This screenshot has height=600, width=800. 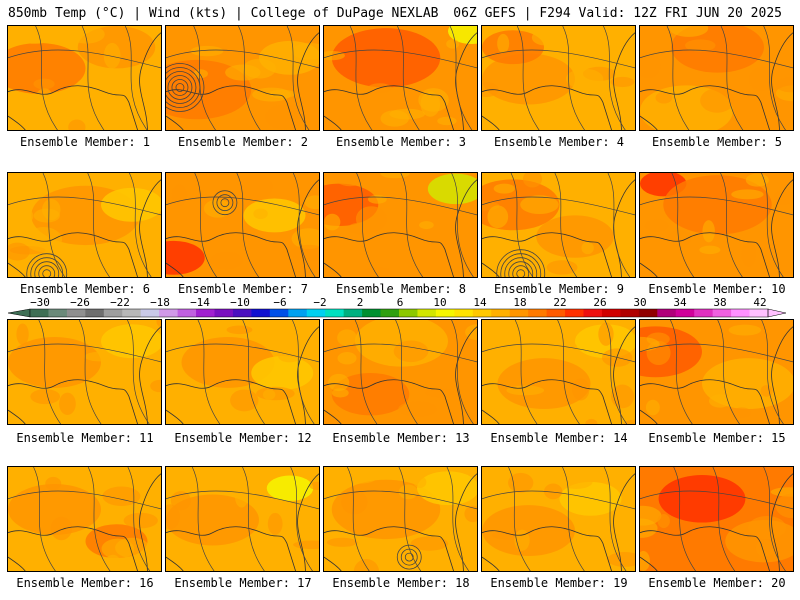 I want to click on ensemble-member-label: Ensemble Member: 9, so click(x=559, y=289).